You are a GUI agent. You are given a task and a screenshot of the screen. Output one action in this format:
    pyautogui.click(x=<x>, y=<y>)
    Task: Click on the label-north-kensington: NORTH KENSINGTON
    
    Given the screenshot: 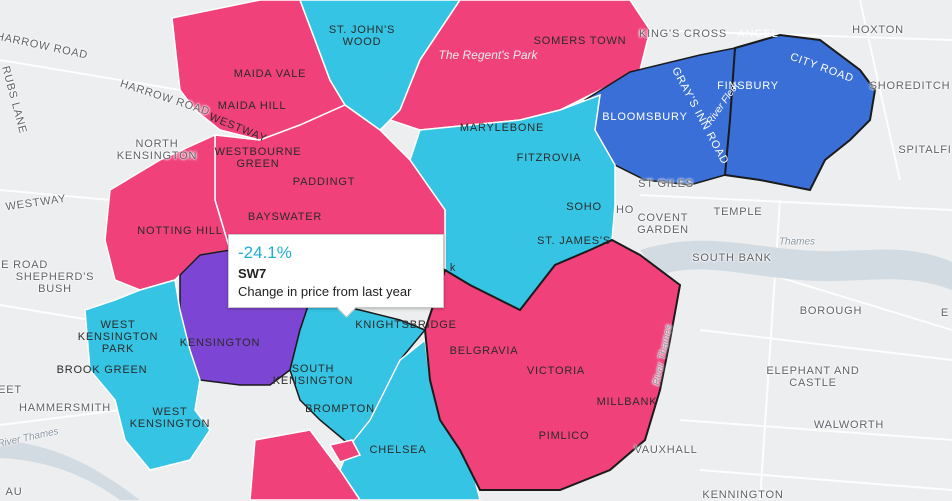 What is the action you would take?
    pyautogui.click(x=157, y=150)
    